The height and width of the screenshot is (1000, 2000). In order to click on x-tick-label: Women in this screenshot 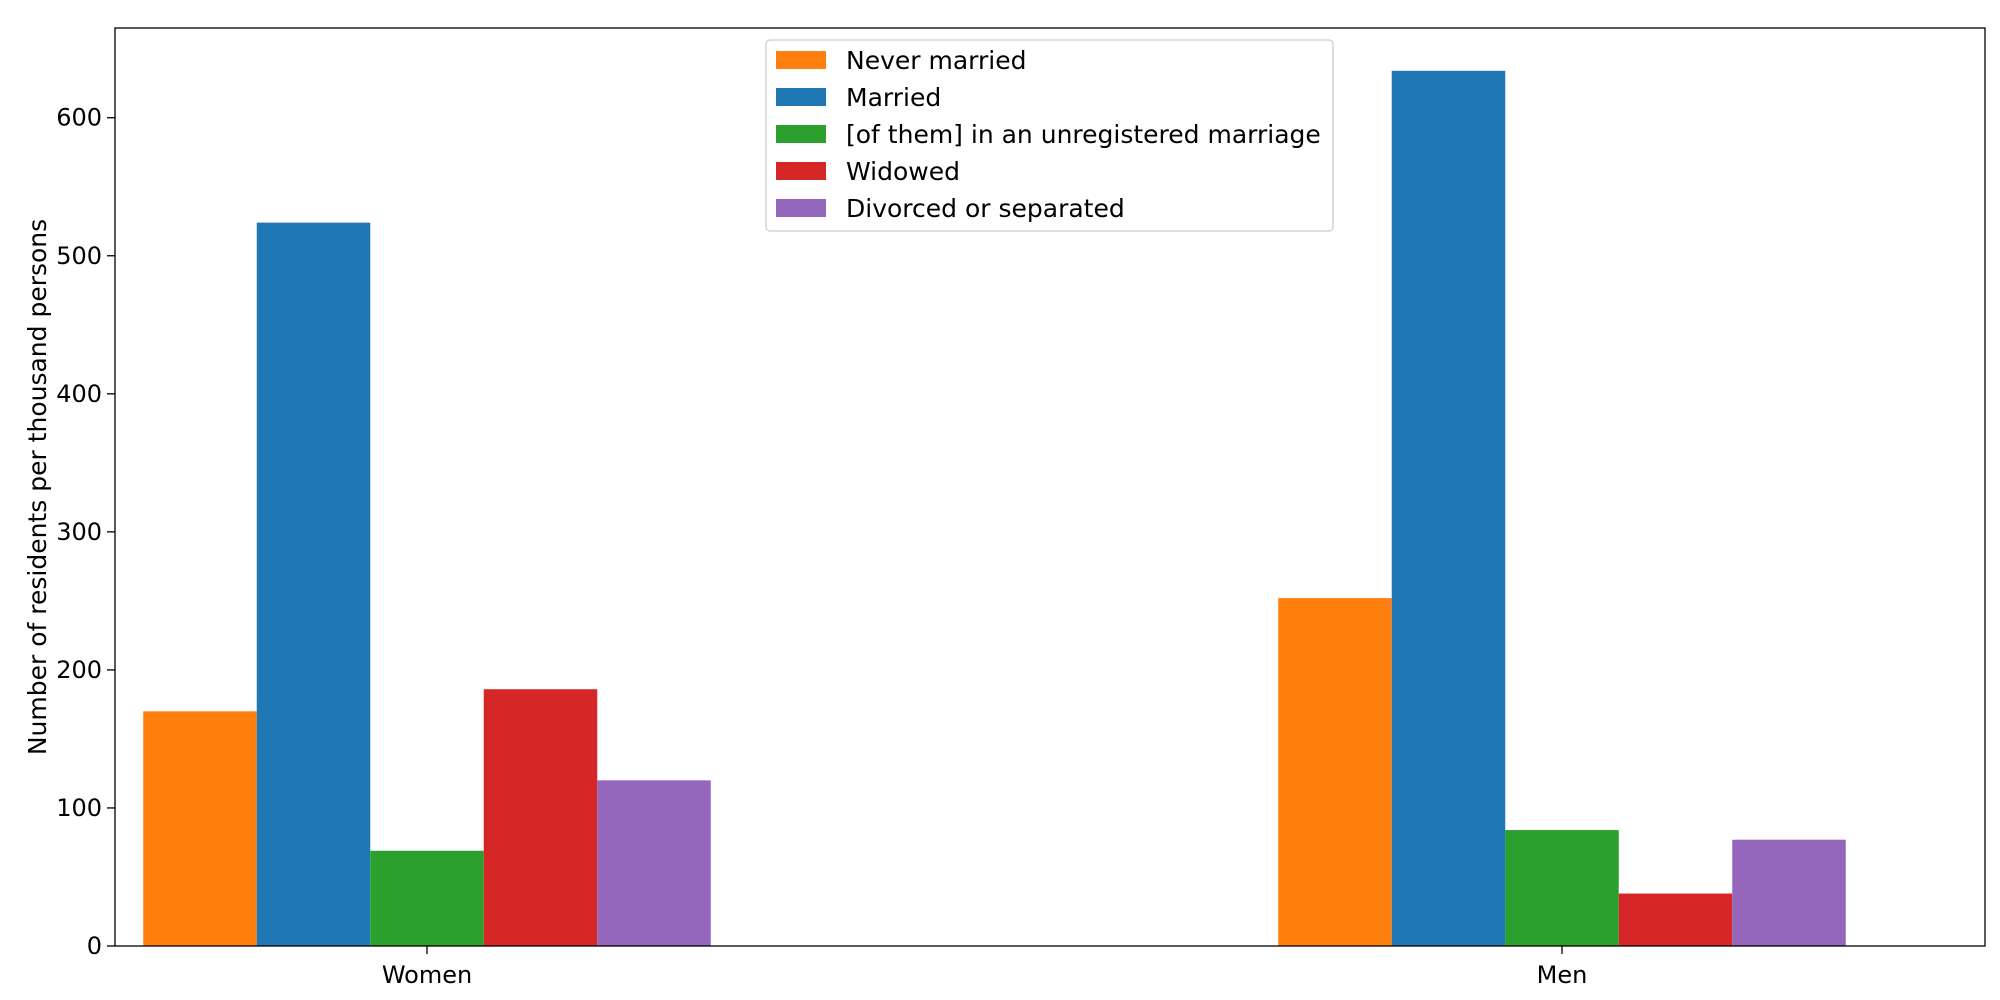, I will do `click(427, 975)`.